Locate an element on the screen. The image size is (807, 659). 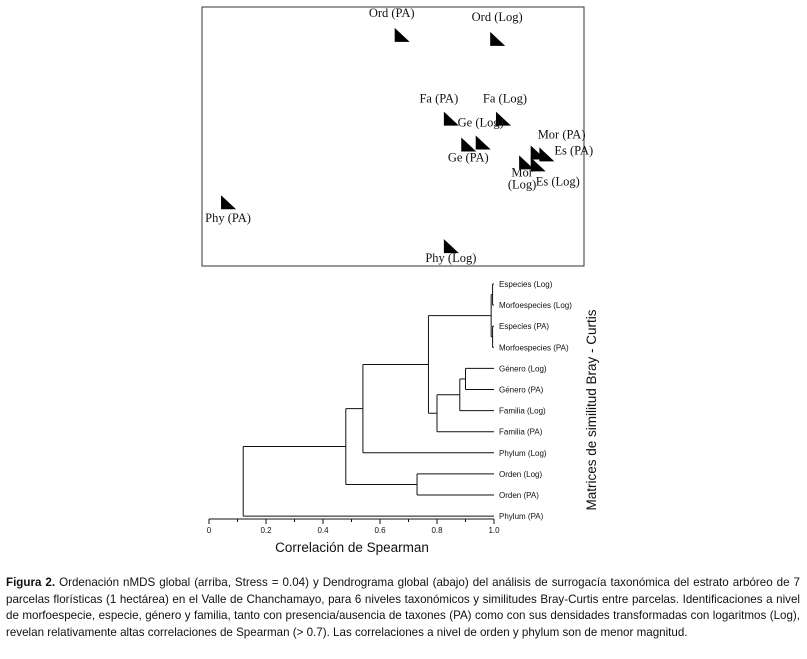
x-axis-tick-label: 0 is located at coordinates (209, 530).